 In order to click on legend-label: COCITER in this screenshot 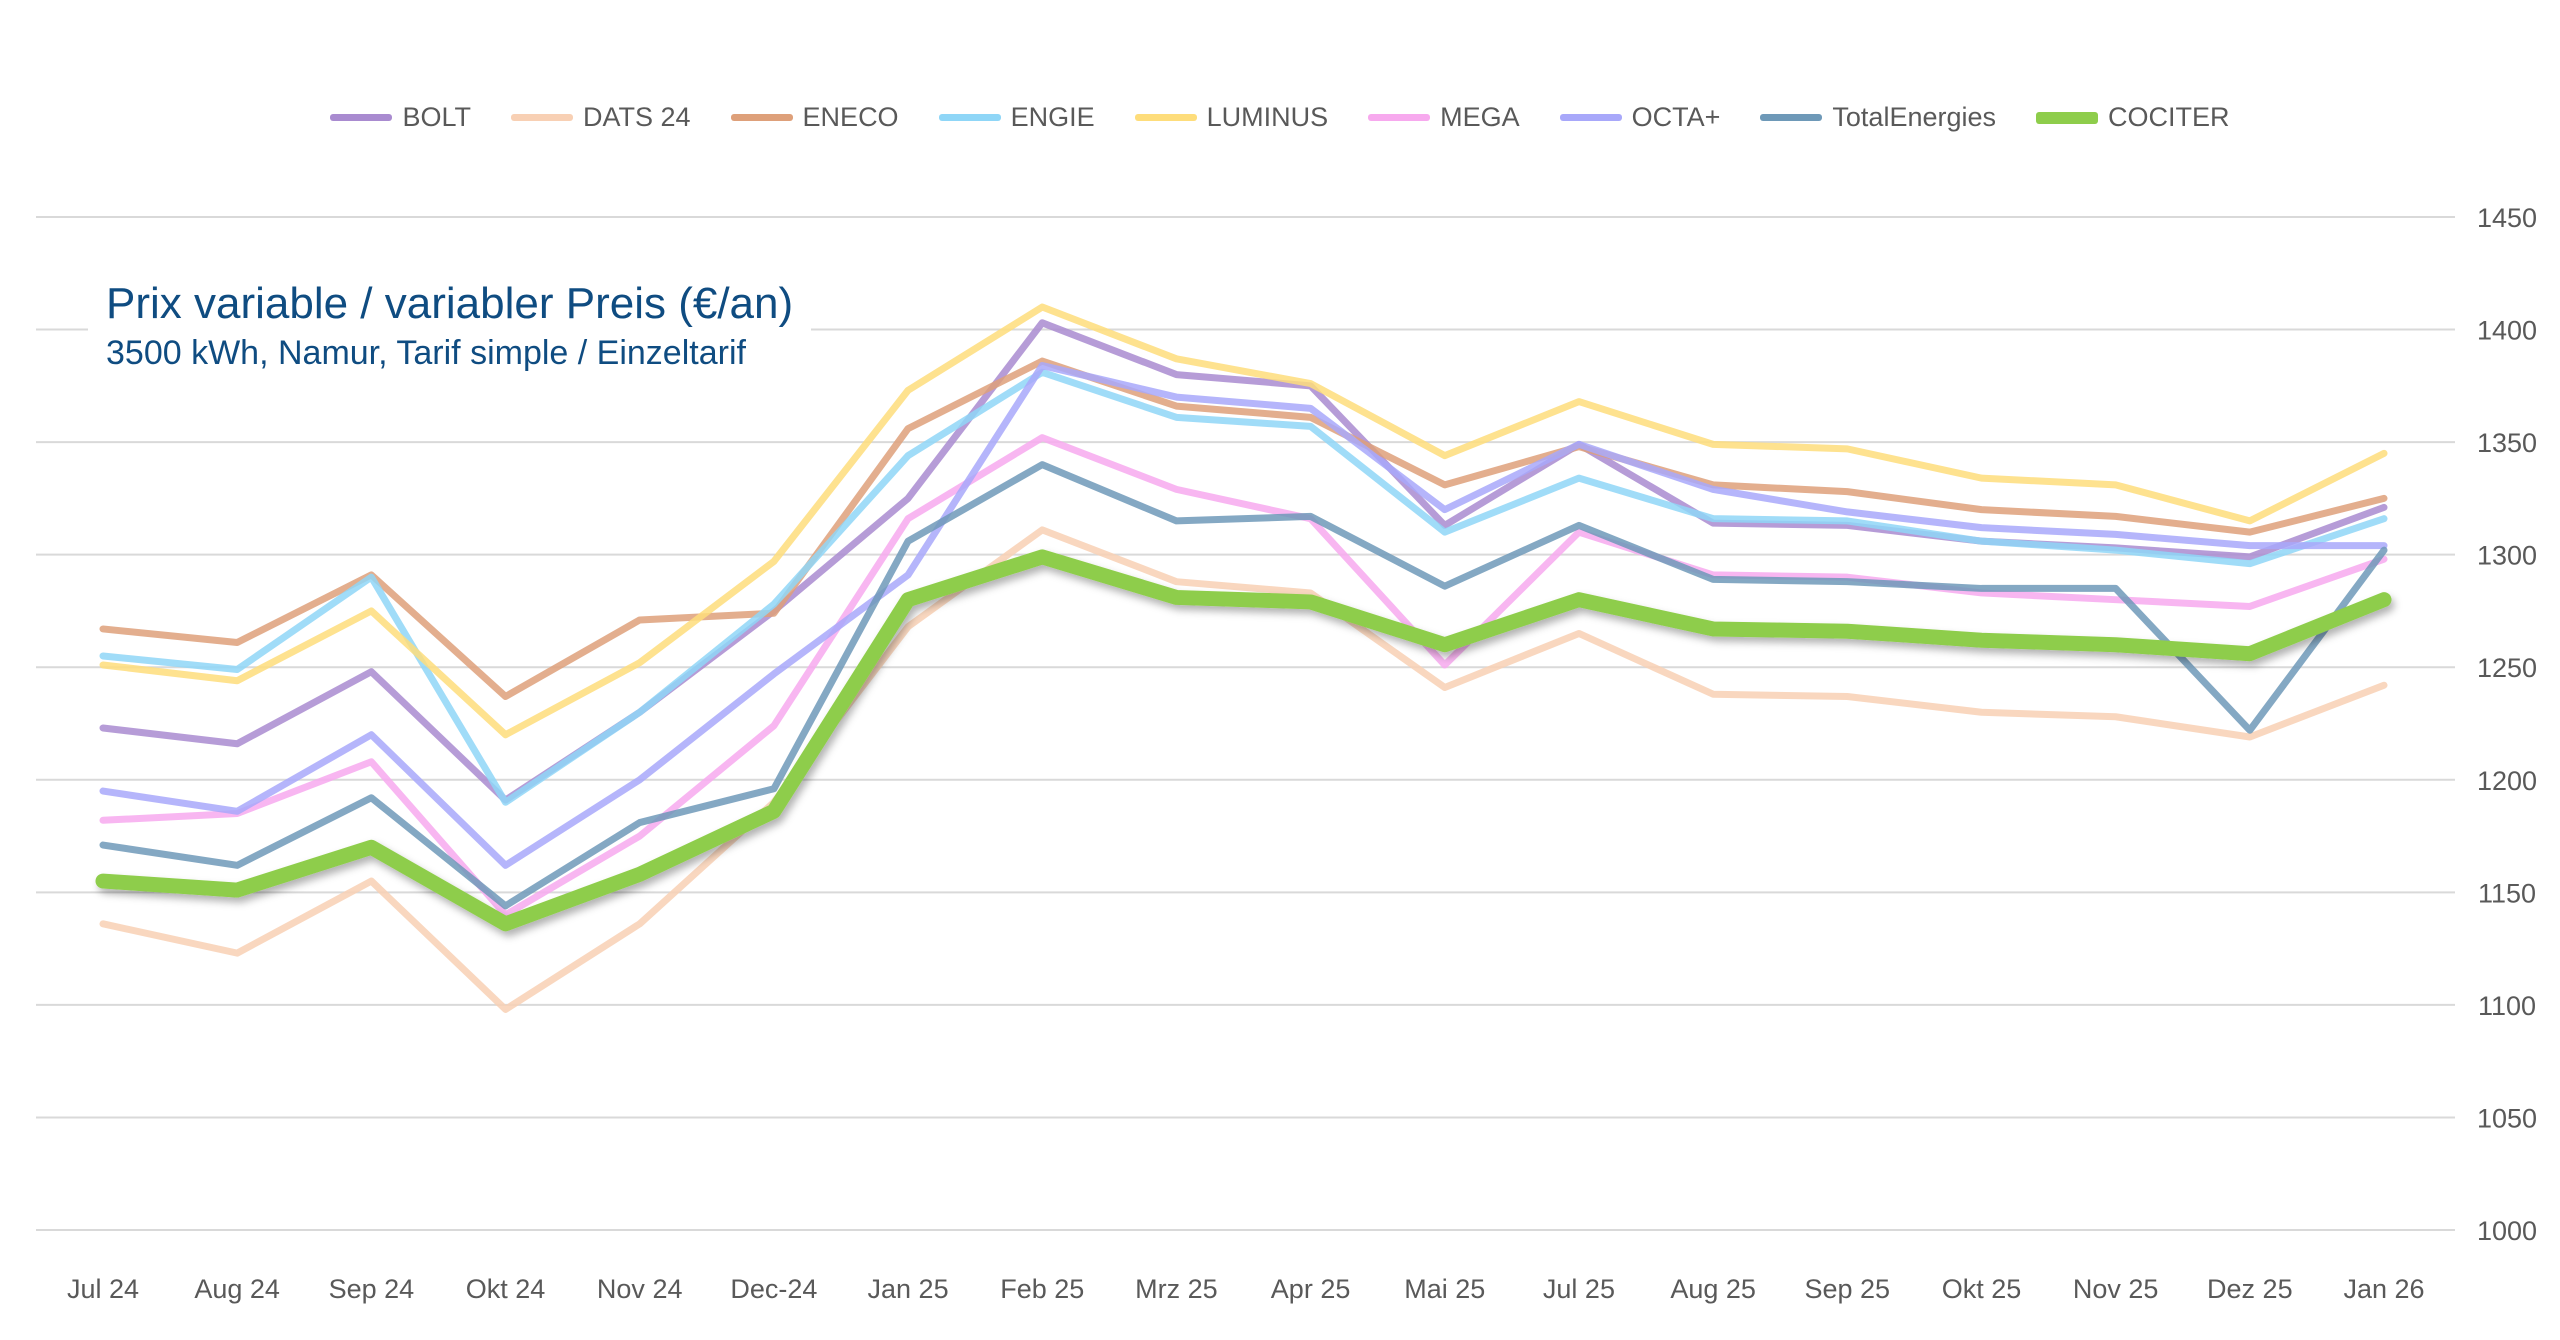, I will do `click(2169, 117)`.